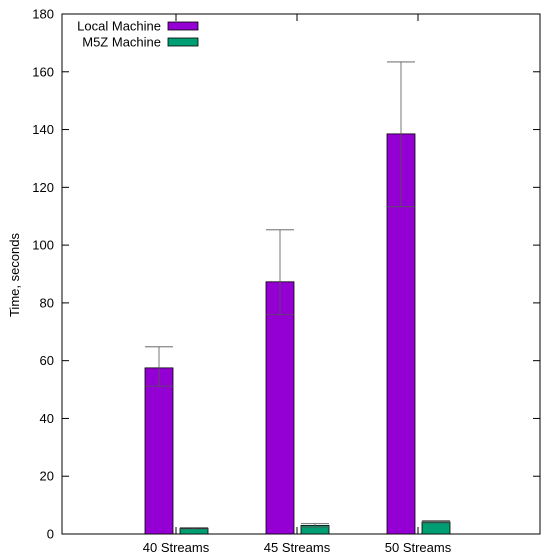  Describe the element at coordinates (14, 274) in the screenshot. I see `y-axis-title: Time, seconds` at that location.